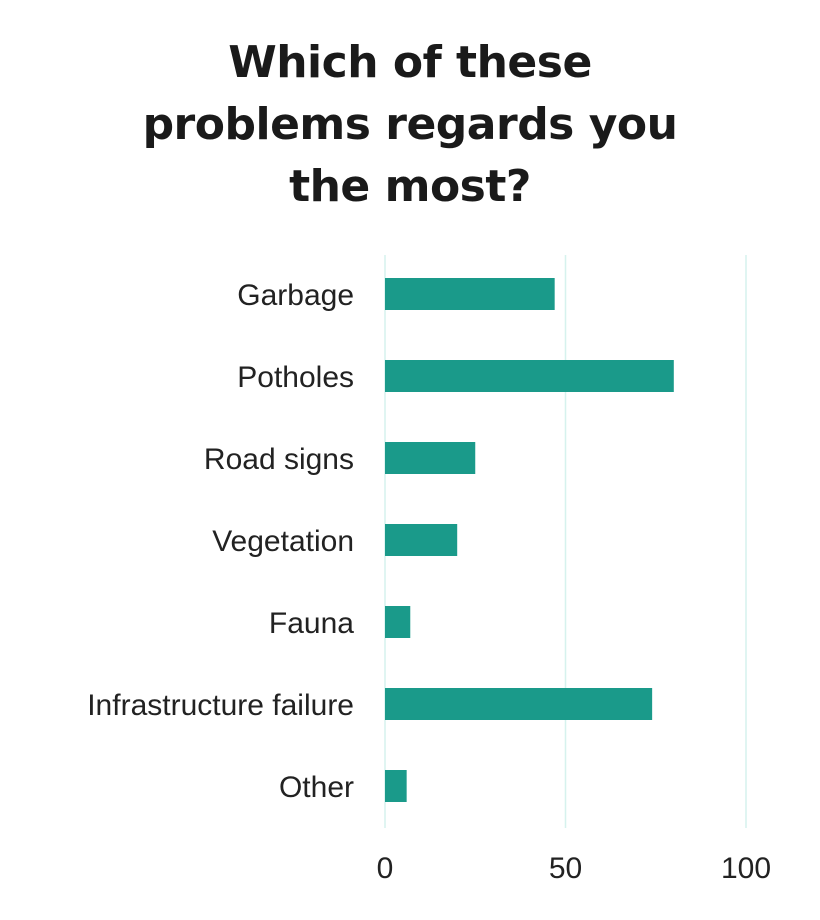 Image resolution: width=820 pixels, height=920 pixels. What do you see at coordinates (279, 459) in the screenshot?
I see `category-label: Road signs` at bounding box center [279, 459].